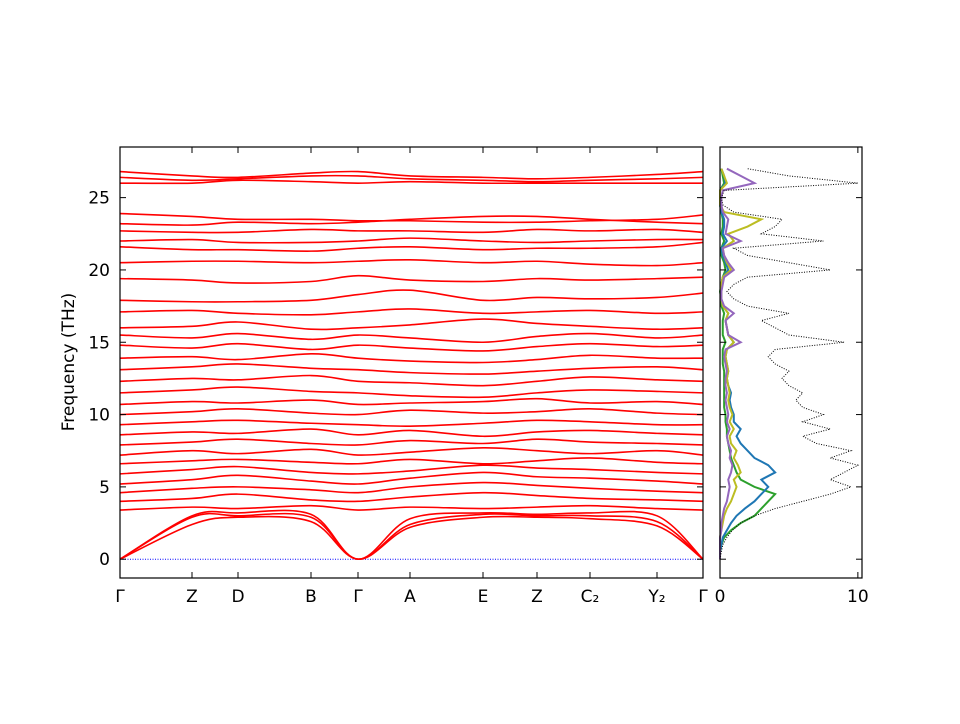 This screenshot has height=724, width=960. I want to click on x-tick-label: D, so click(237, 597).